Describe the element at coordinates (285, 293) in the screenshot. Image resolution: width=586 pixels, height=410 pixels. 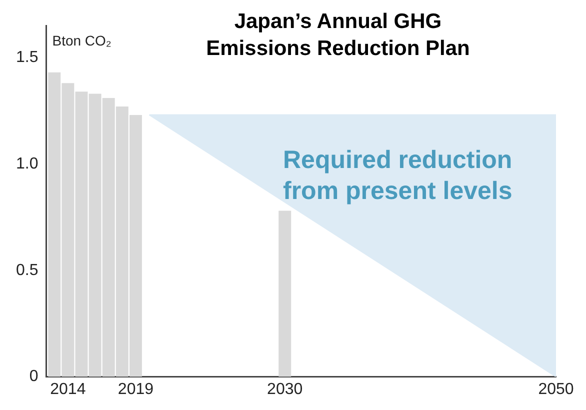
I see `bar` at that location.